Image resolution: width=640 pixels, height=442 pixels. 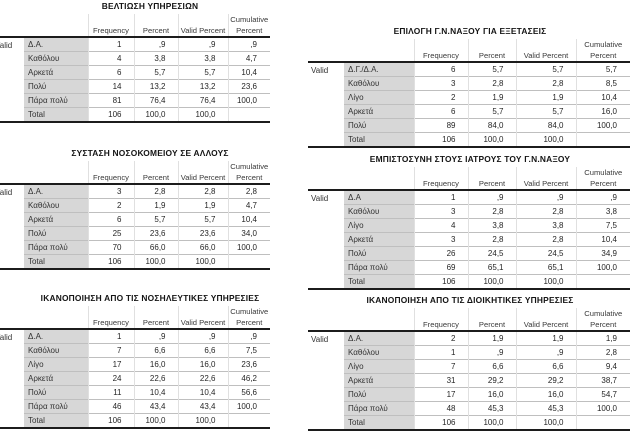 I want to click on cell-frequency: 70, so click(x=110, y=247).